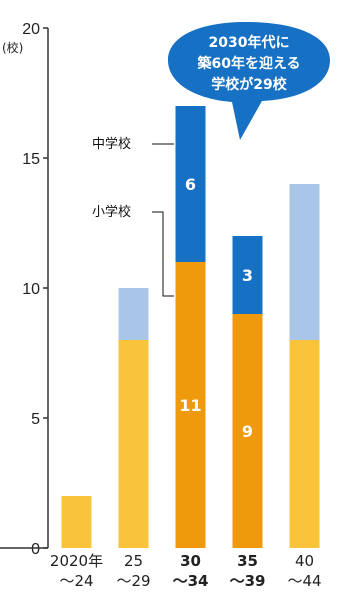  Describe the element at coordinates (186, 571) in the screenshot. I see `x-axis-labels: 2020年 ～24 25 ～29 30 ～34 35 ～39 40 ～44` at that location.